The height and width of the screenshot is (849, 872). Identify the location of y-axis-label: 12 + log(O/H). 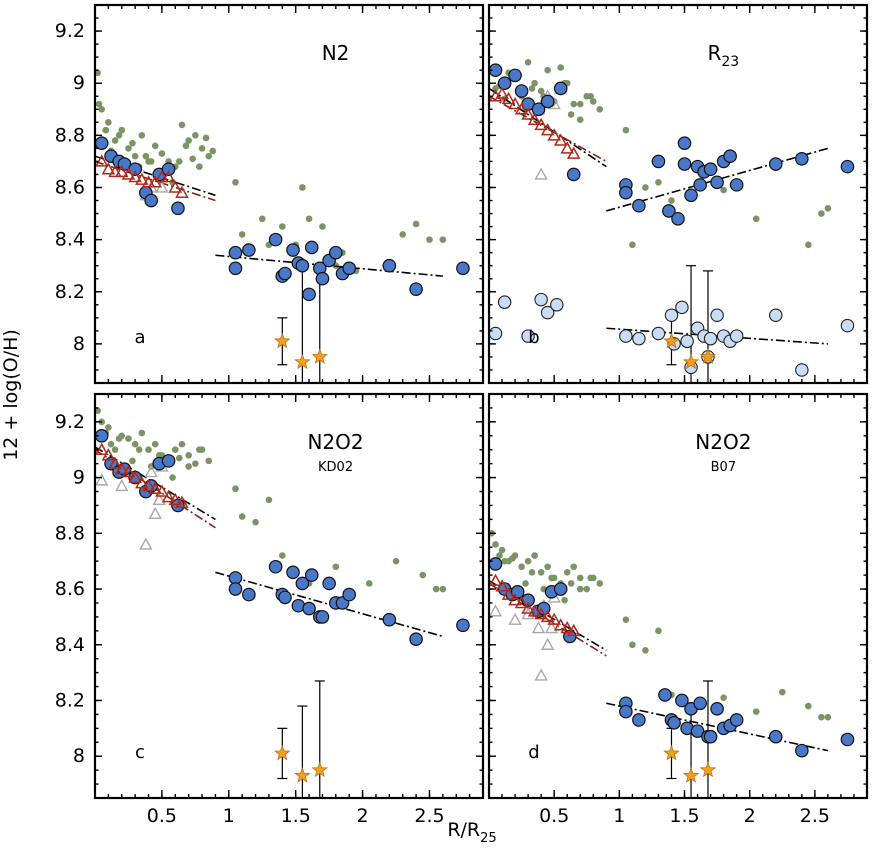
(11, 395).